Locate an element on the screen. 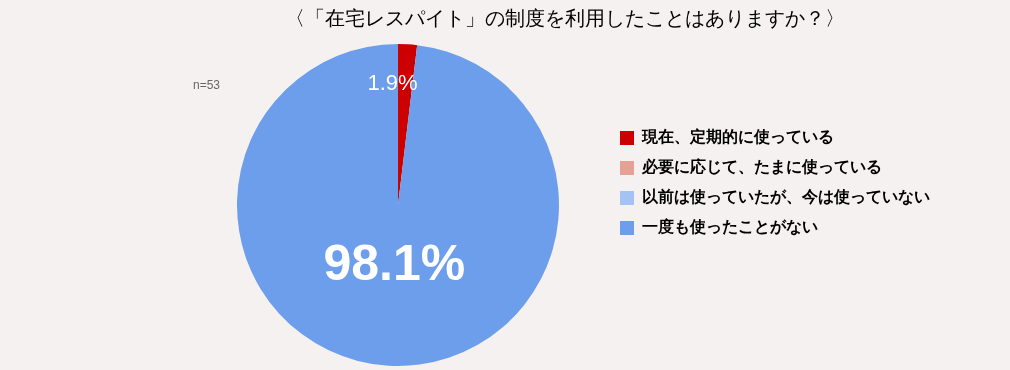  legend-label: 現在、定期的に使っている is located at coordinates (737, 137).